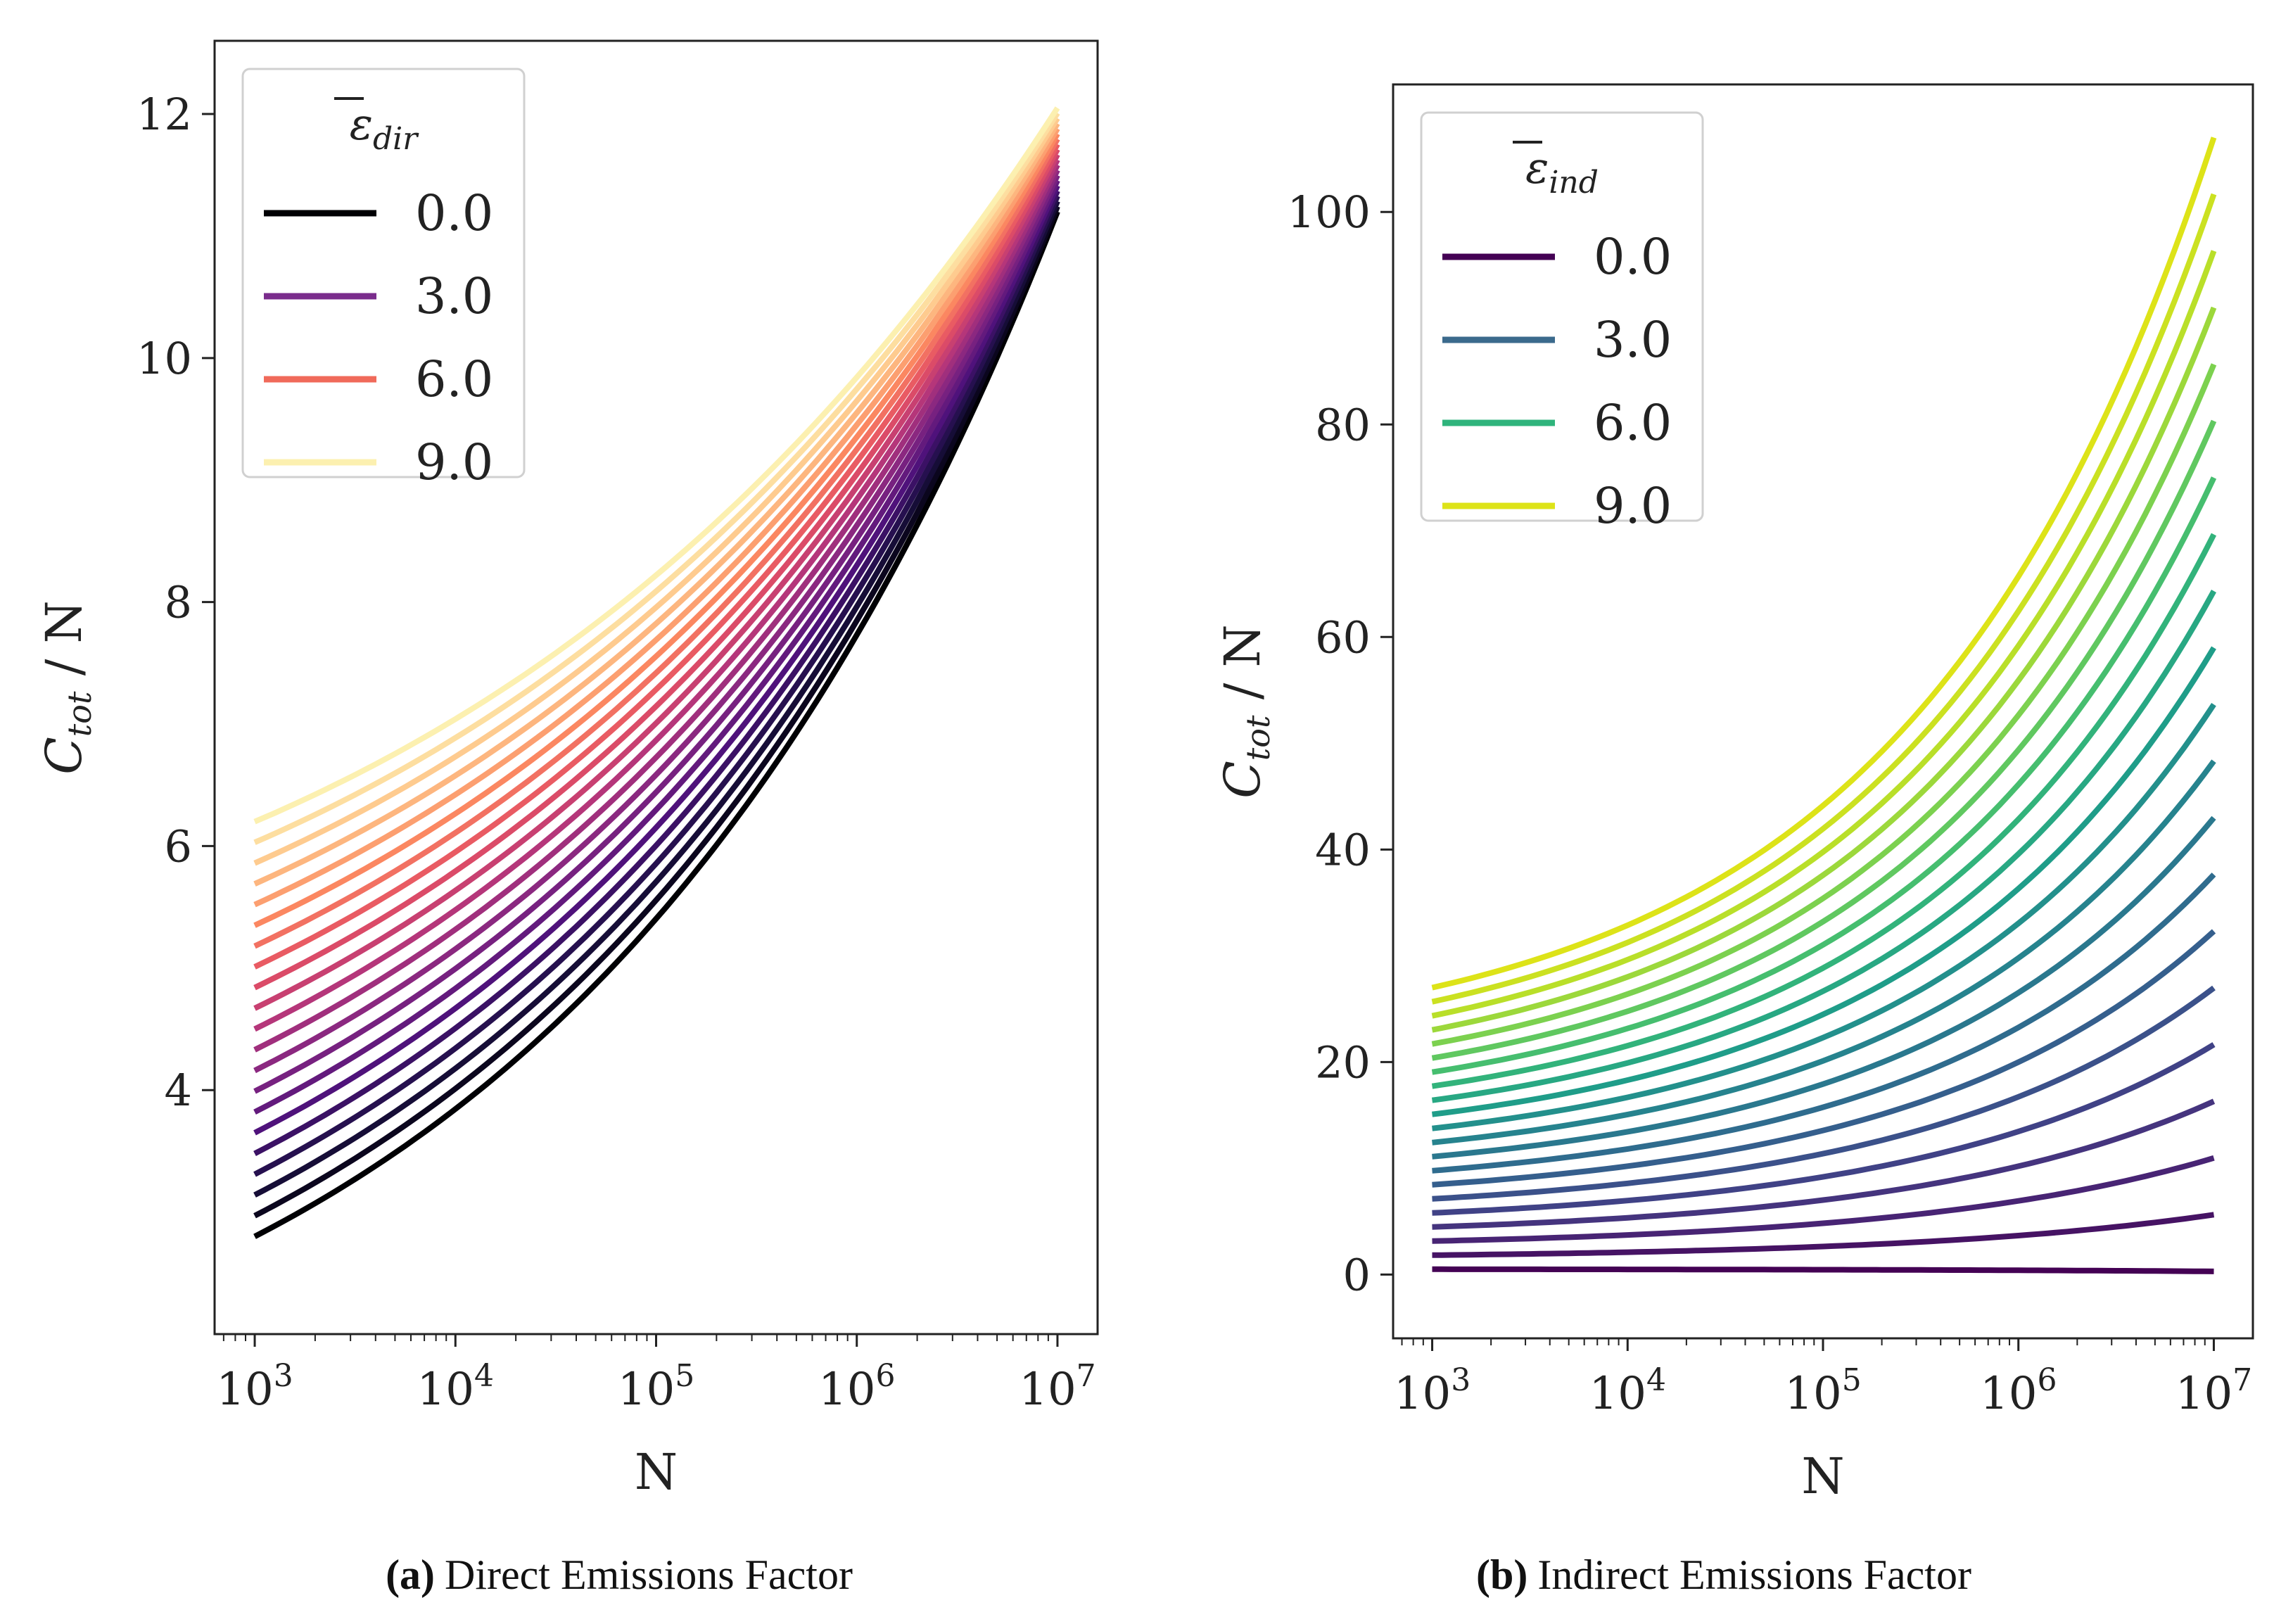  Describe the element at coordinates (454, 296) in the screenshot. I see `panel-a-legend-label-1: 3.0` at that location.